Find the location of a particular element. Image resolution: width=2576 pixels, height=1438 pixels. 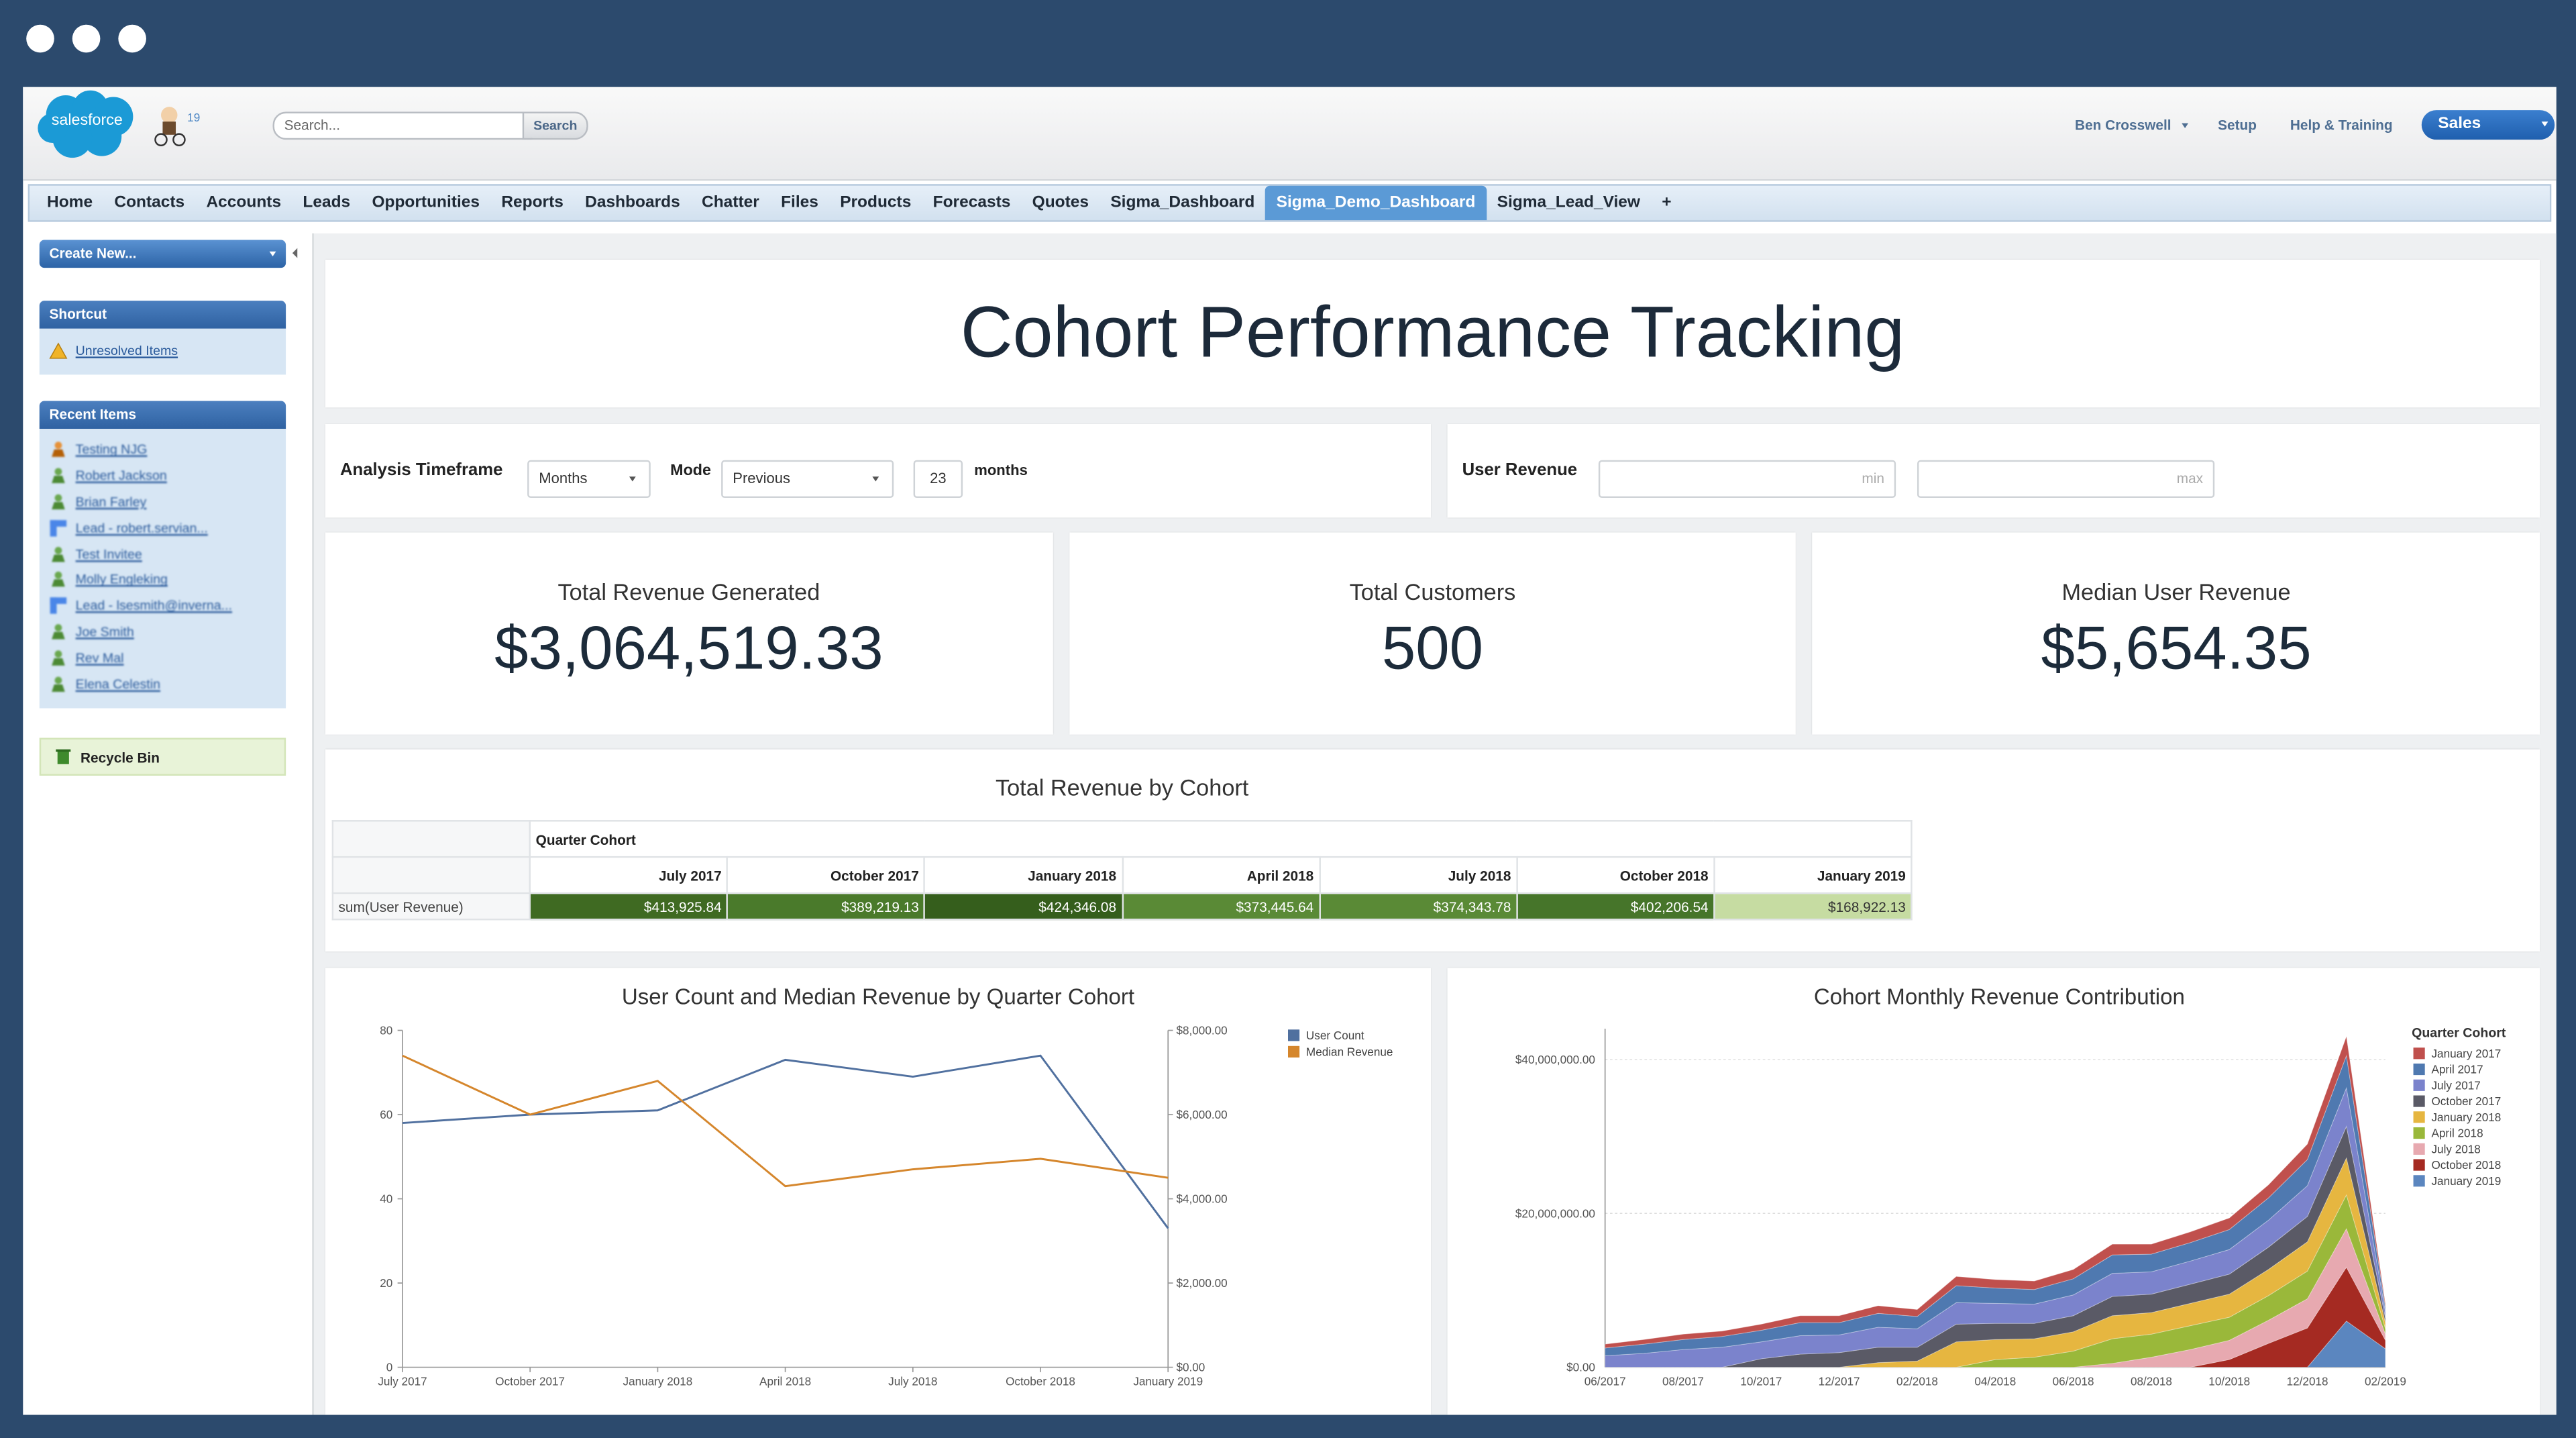

pivot-cell: $373,445.64 is located at coordinates (1221, 907).